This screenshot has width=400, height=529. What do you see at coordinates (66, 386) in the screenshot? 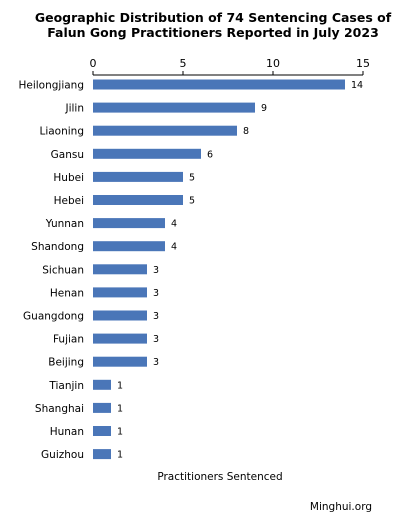
I see `category-label: Tianjin` at bounding box center [66, 386].